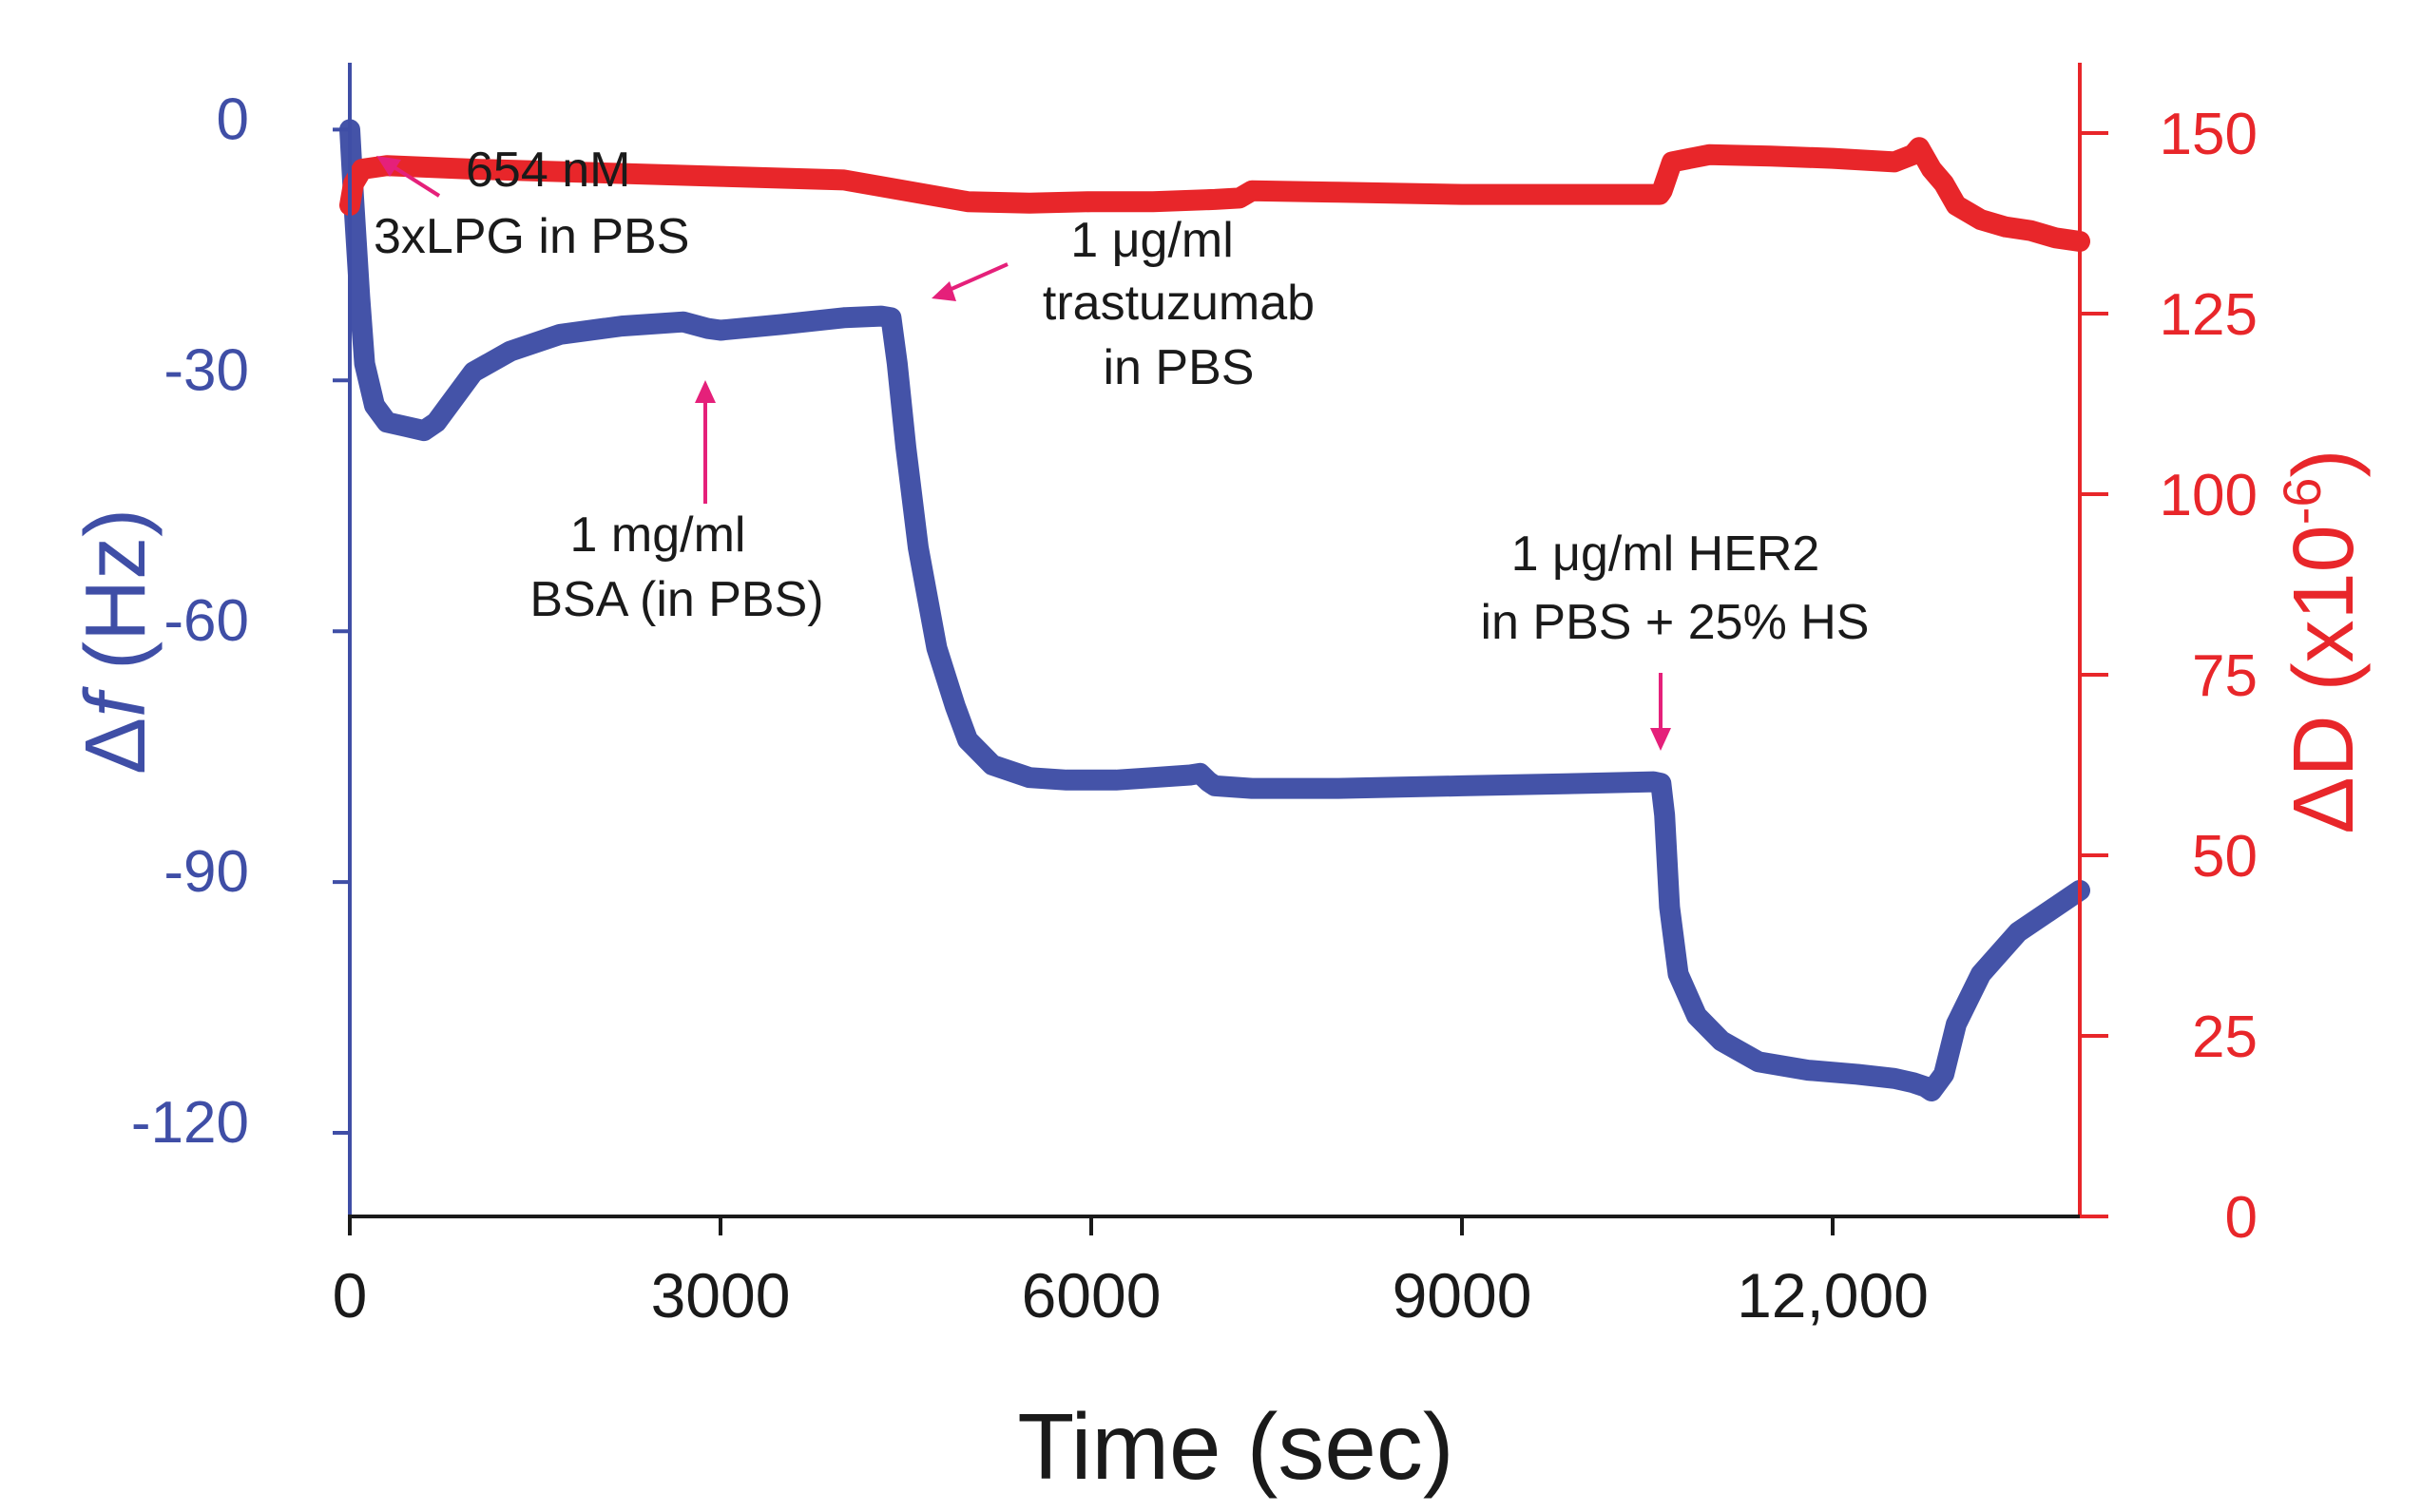 This screenshot has width=2422, height=1512. I want to click on left-axis-label: Δf (Hz), so click(115, 641).